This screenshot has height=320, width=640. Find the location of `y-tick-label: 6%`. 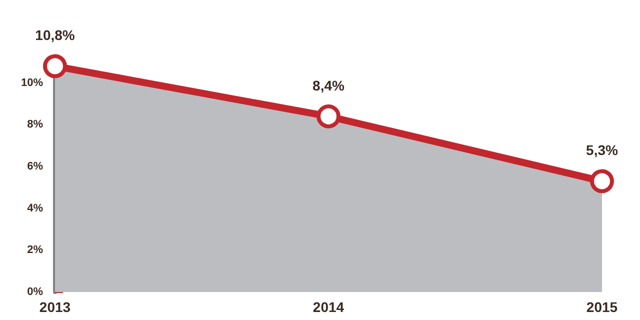

y-tick-label: 6% is located at coordinates (35, 166).